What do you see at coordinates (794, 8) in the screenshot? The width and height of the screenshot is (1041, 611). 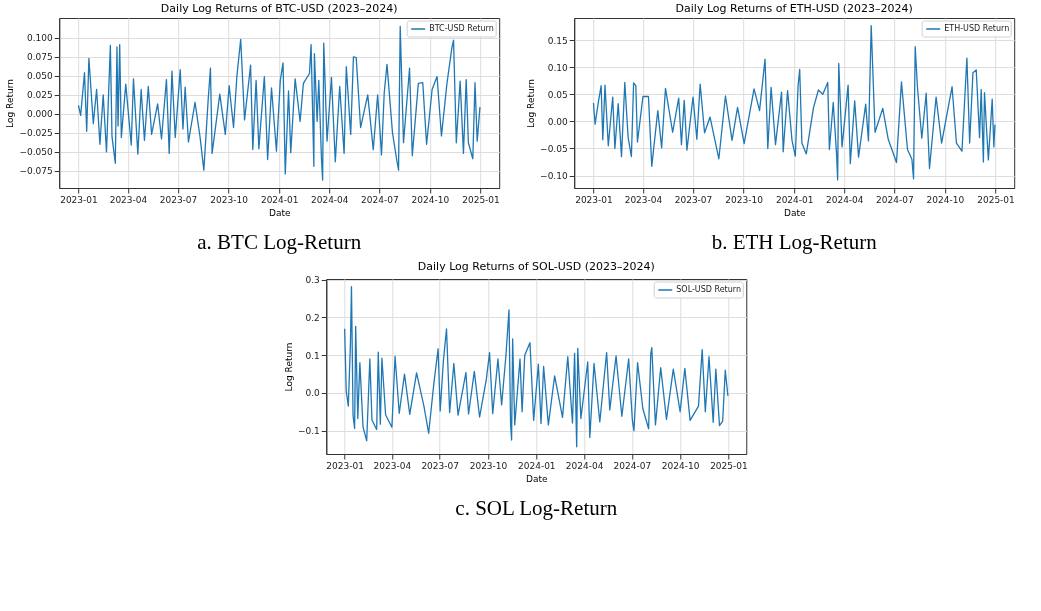 I see `chart-title: Daily Log Returns of ETH-USD (2023–2024)` at bounding box center [794, 8].